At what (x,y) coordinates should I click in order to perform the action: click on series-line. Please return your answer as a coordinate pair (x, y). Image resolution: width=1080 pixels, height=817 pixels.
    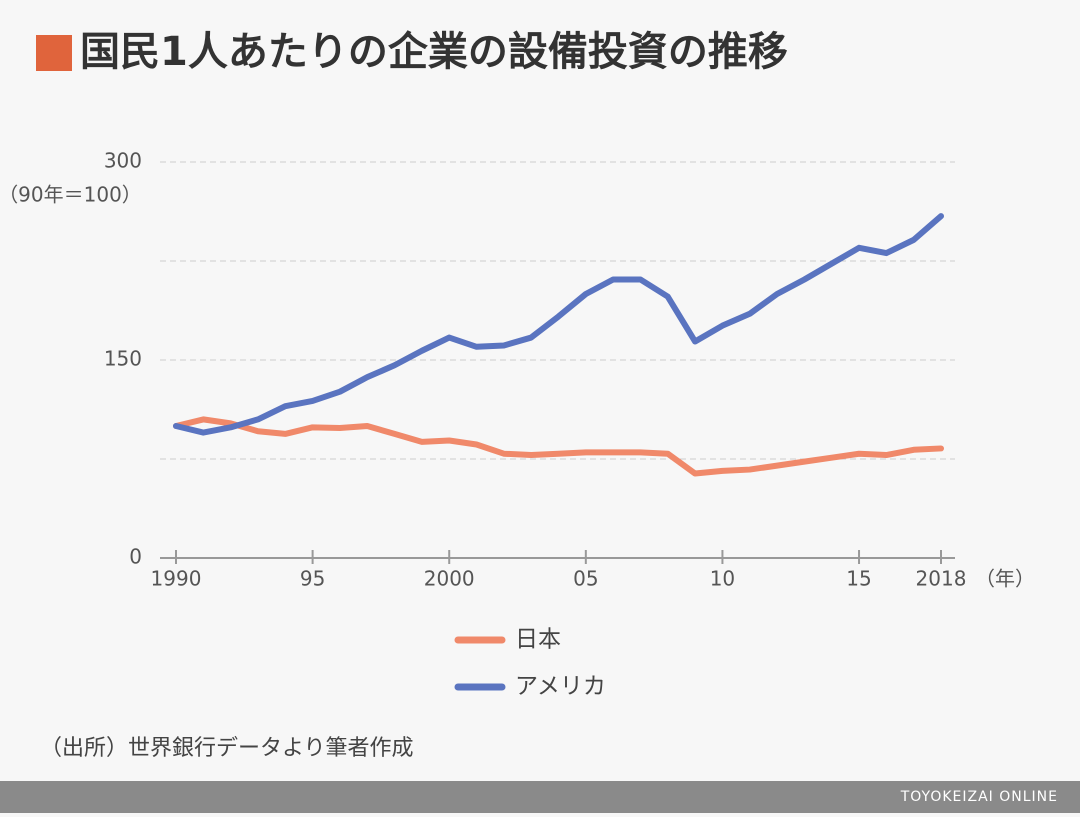
    Looking at the image, I should click on (558, 446).